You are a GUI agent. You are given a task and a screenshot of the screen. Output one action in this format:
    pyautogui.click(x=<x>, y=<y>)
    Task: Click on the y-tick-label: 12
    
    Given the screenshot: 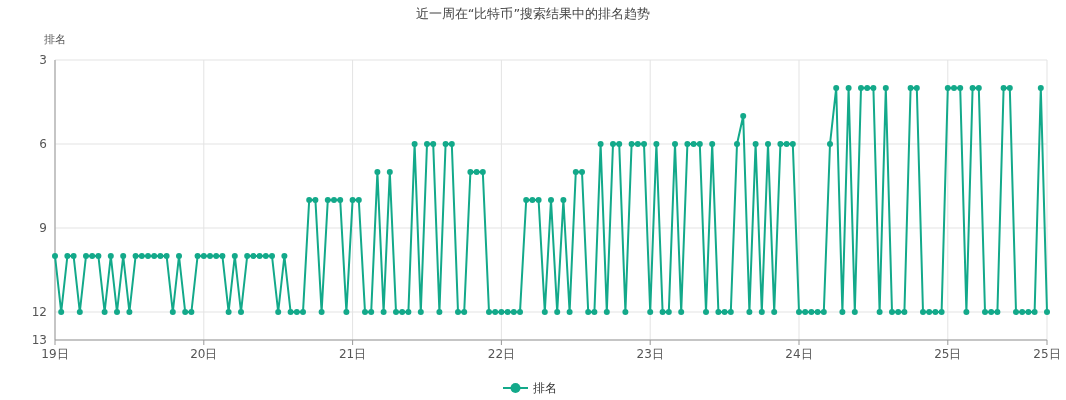 What is the action you would take?
    pyautogui.click(x=39, y=312)
    